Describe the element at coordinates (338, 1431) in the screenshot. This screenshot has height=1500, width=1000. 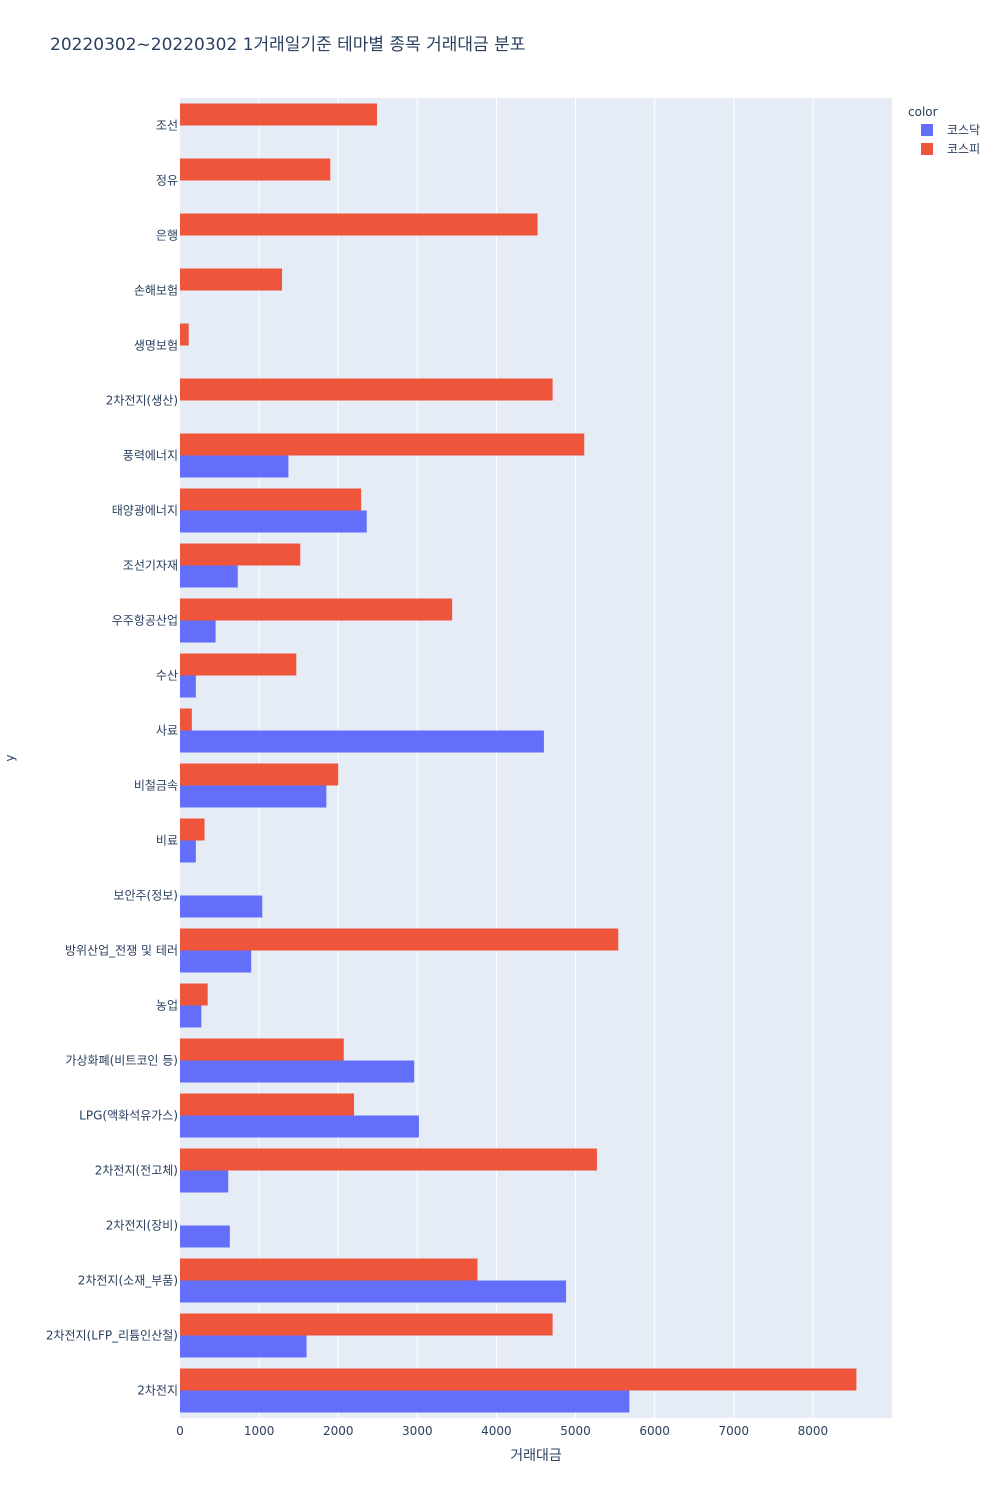
I see `x-tick-label: 2000` at that location.